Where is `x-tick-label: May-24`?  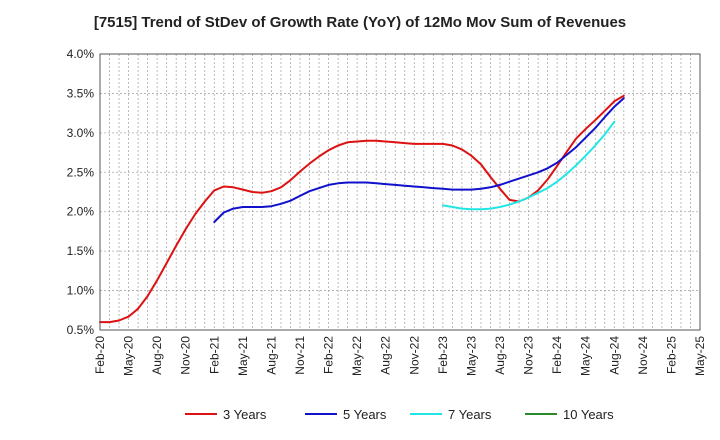
x-tick-label: May-24 is located at coordinates (586, 356).